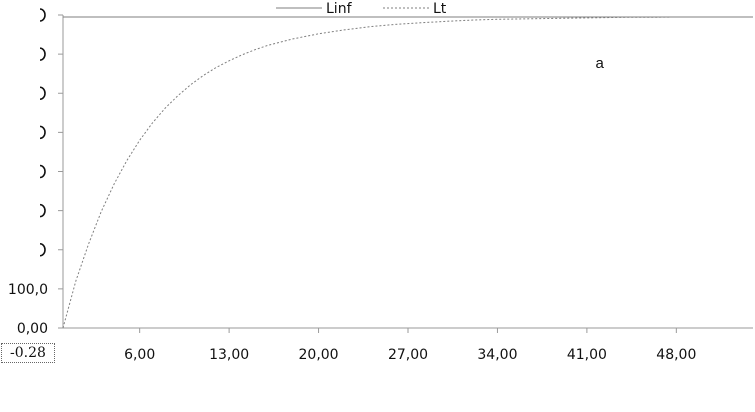 The image size is (755, 412). Describe the element at coordinates (32, 329) in the screenshot. I see `y-tick-label: 0,00` at that location.